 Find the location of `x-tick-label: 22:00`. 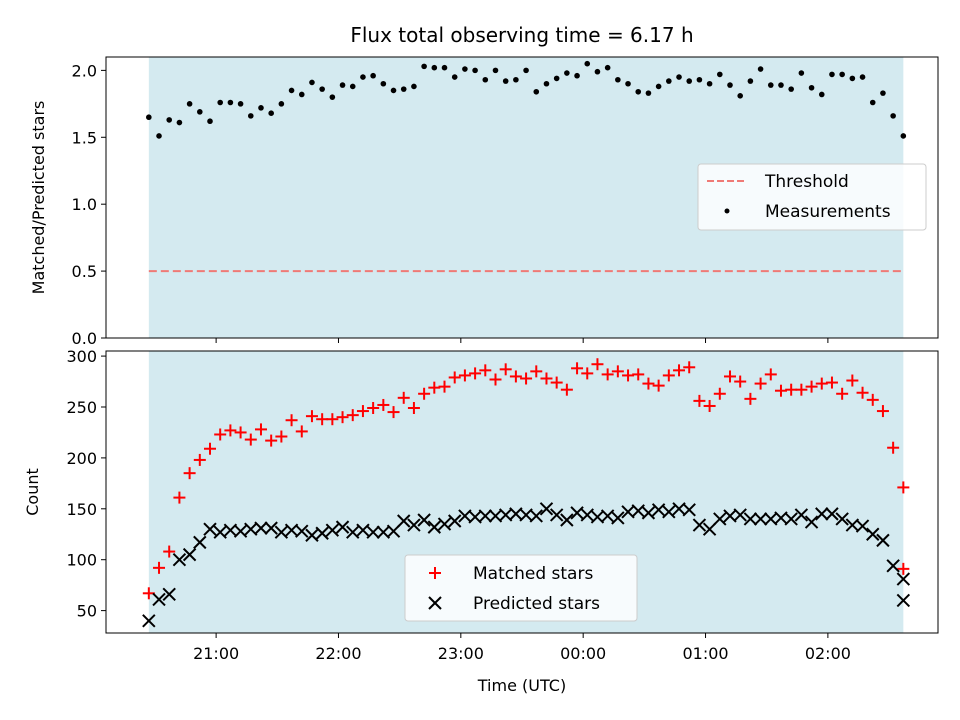

x-tick-label: 22:00 is located at coordinates (338, 653).